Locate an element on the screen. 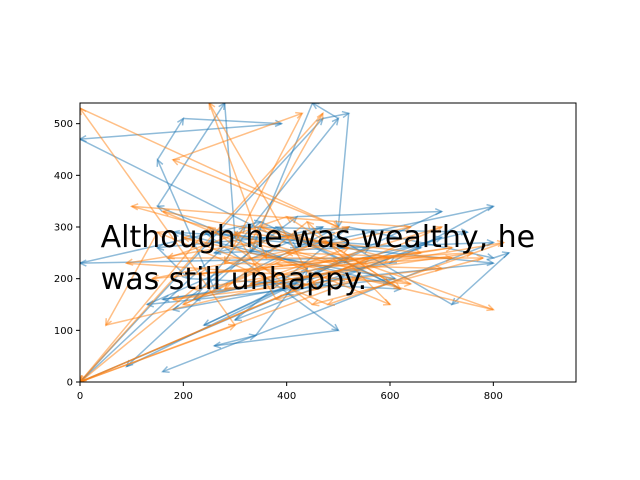 This screenshot has height=480, width=640. y-tick-label: 100 is located at coordinates (63, 331).